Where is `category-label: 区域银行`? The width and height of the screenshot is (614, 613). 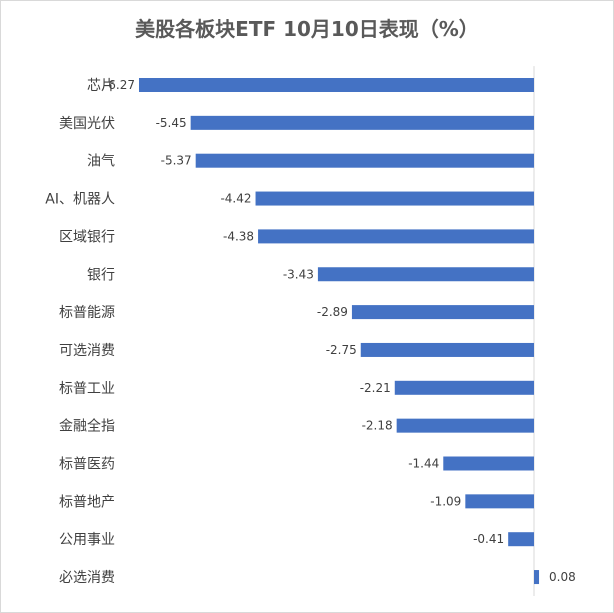 category-label: 区域银行 is located at coordinates (87, 237).